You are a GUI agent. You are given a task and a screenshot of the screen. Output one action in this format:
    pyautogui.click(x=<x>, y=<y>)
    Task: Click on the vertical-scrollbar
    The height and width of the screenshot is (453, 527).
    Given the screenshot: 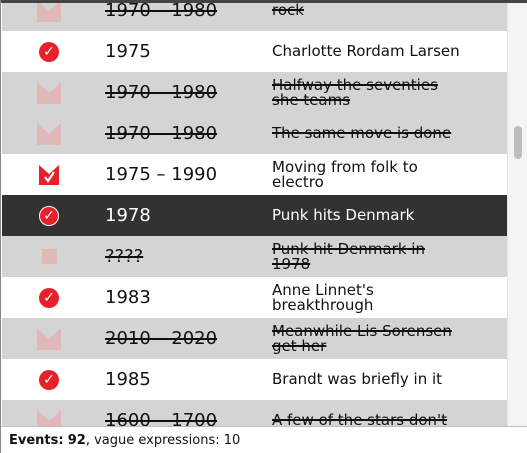 What is the action you would take?
    pyautogui.click(x=517, y=214)
    